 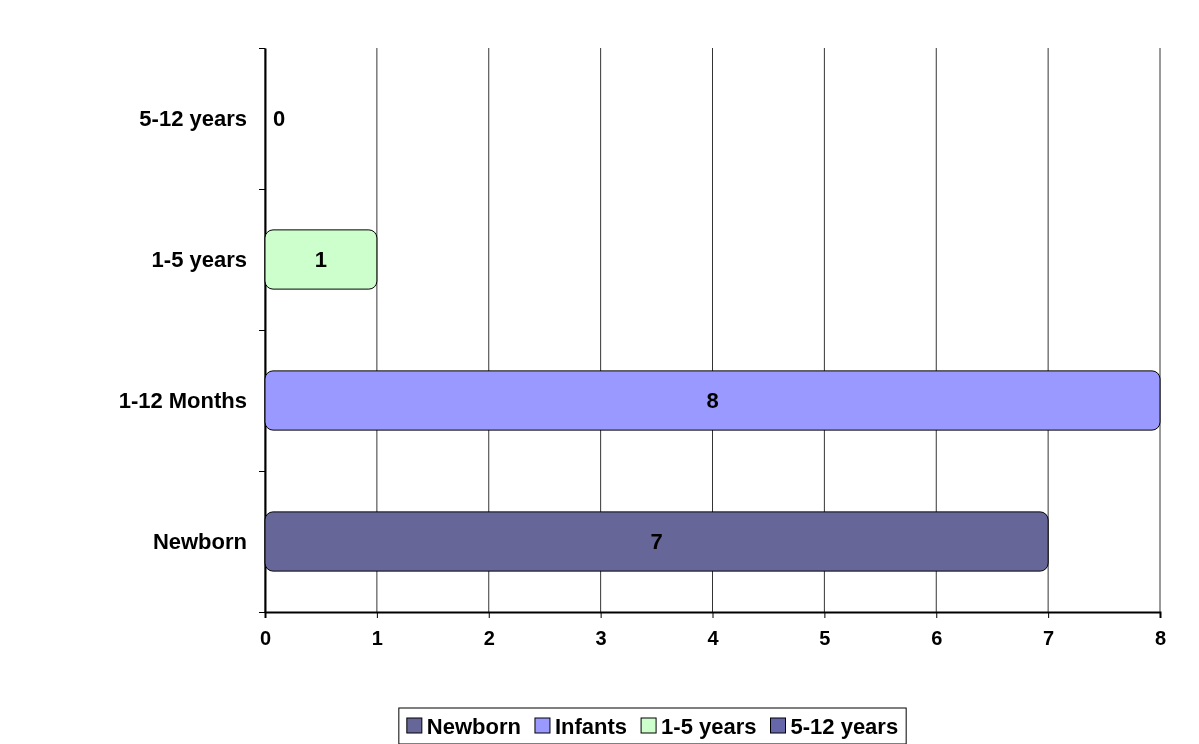 I want to click on x-tick-label: 3, so click(x=601, y=638).